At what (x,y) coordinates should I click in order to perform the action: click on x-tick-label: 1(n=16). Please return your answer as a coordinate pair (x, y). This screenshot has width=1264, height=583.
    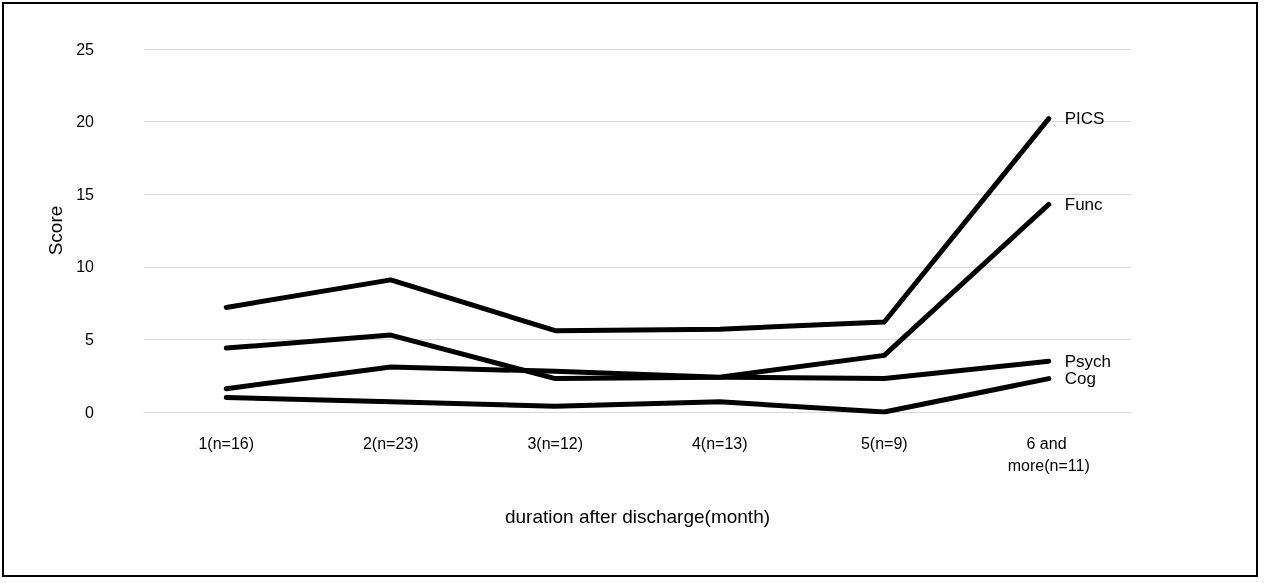
    Looking at the image, I should click on (226, 443).